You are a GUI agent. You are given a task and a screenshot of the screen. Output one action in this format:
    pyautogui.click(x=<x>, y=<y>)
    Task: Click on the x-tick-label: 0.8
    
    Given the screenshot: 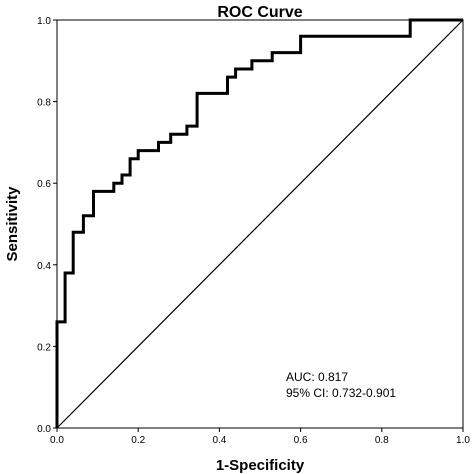 What is the action you would take?
    pyautogui.click(x=382, y=440)
    